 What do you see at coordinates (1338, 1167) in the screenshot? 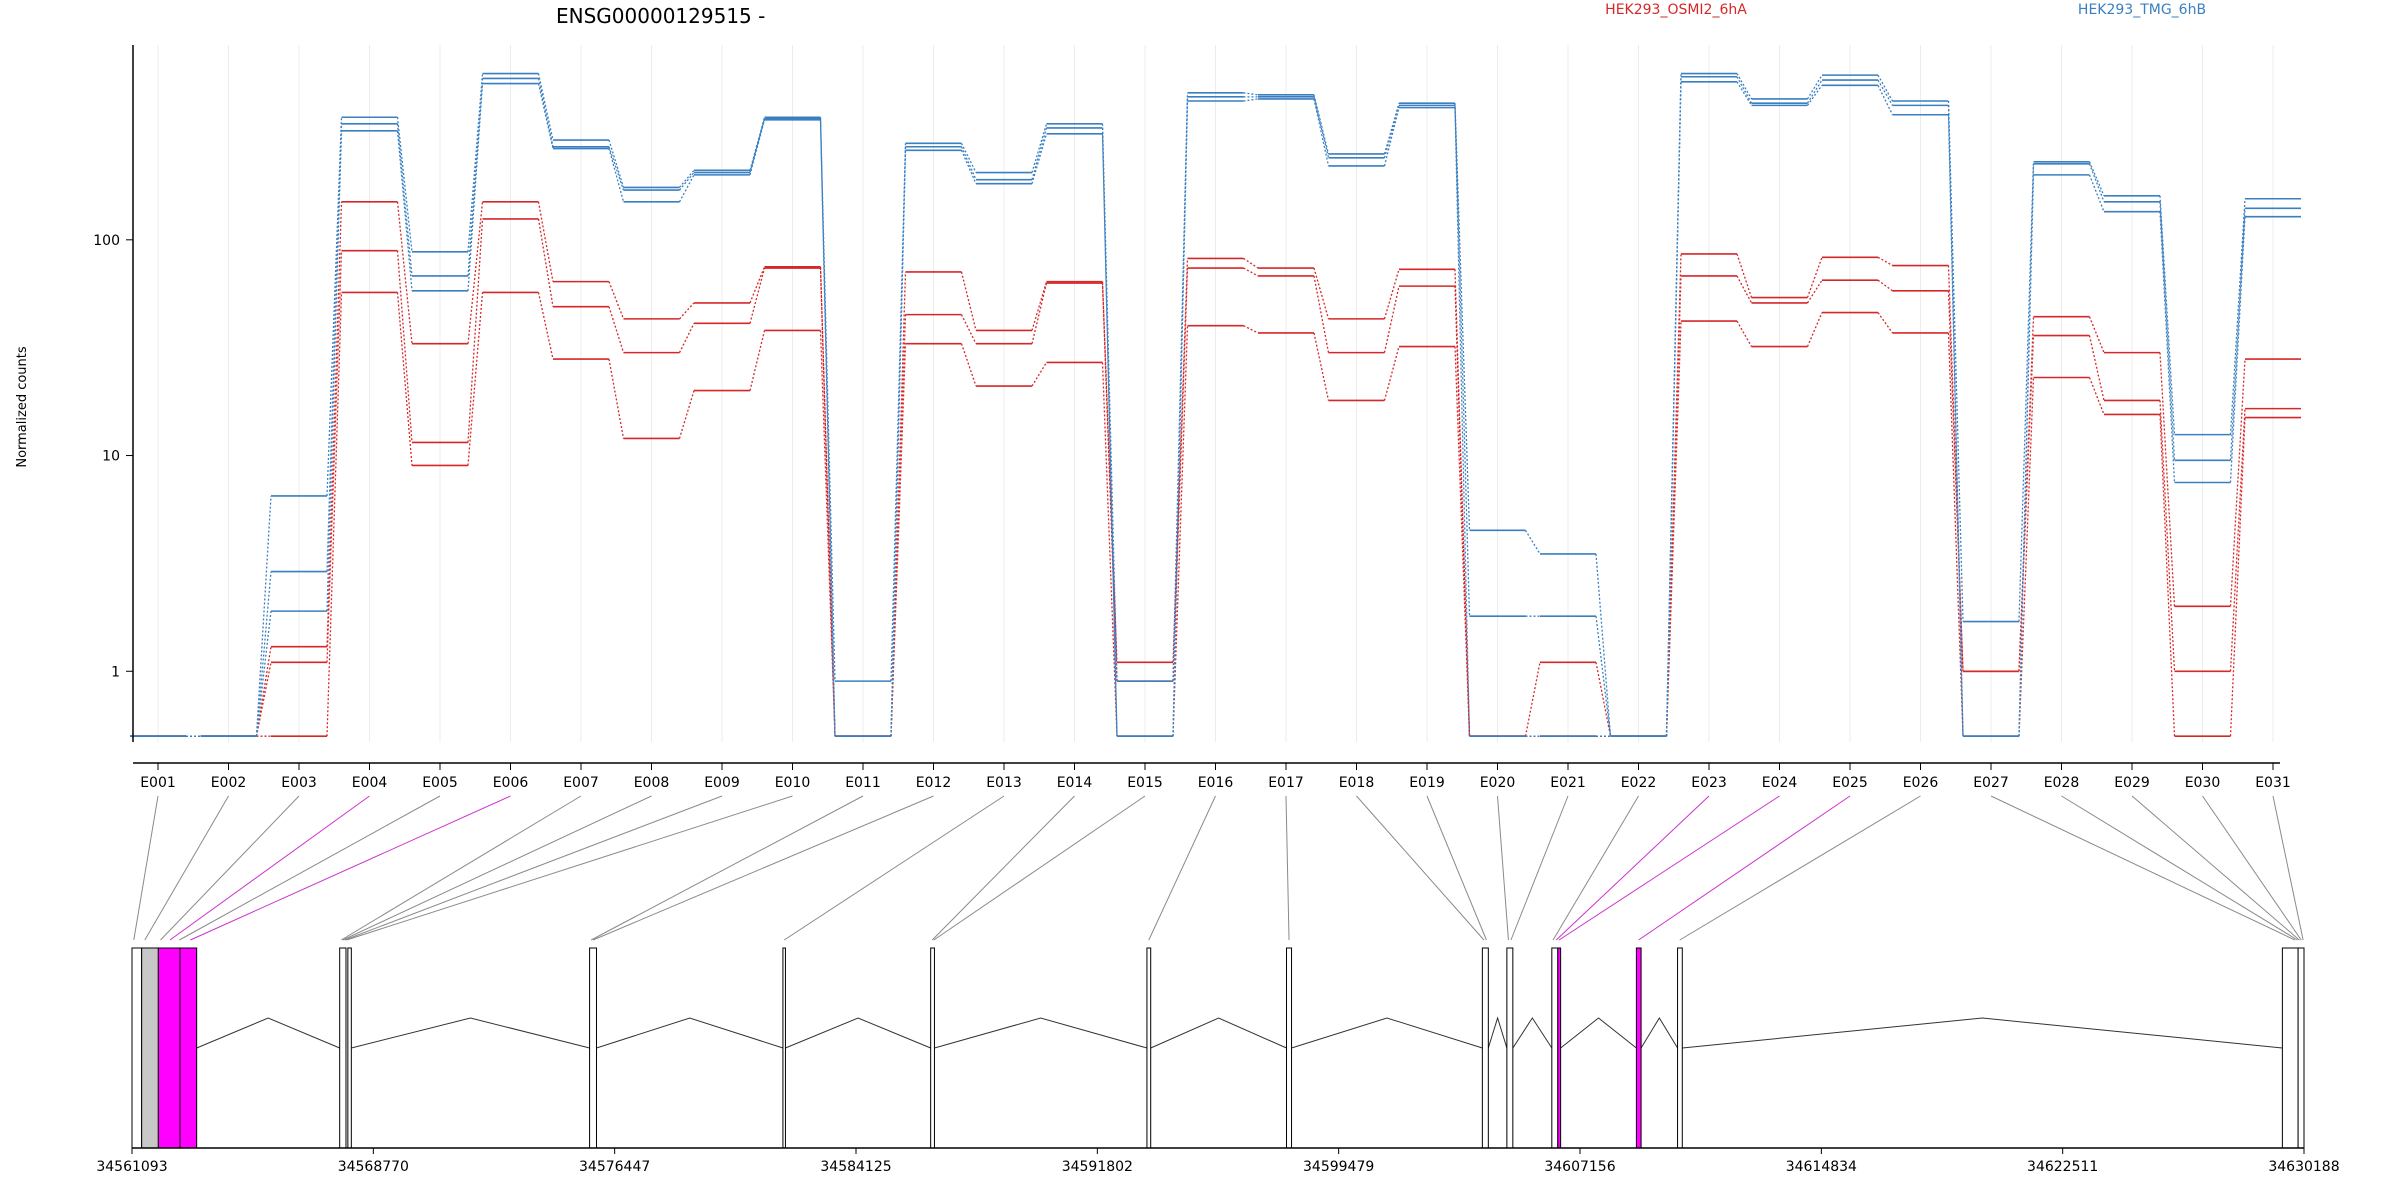
I see `genomic-tick-label-6: 34599479` at bounding box center [1338, 1167].